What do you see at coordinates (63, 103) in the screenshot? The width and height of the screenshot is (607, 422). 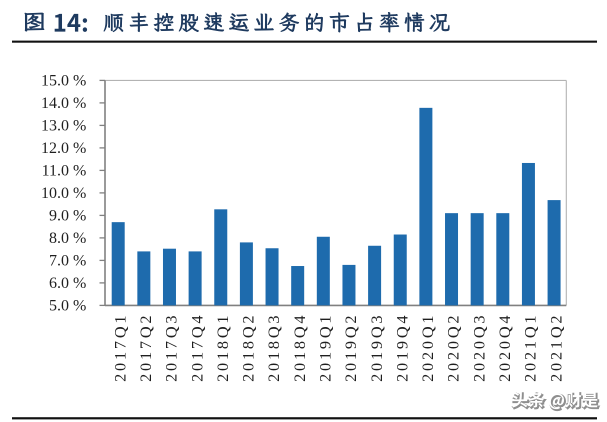 I see `svg-text: 14.0 %` at bounding box center [63, 103].